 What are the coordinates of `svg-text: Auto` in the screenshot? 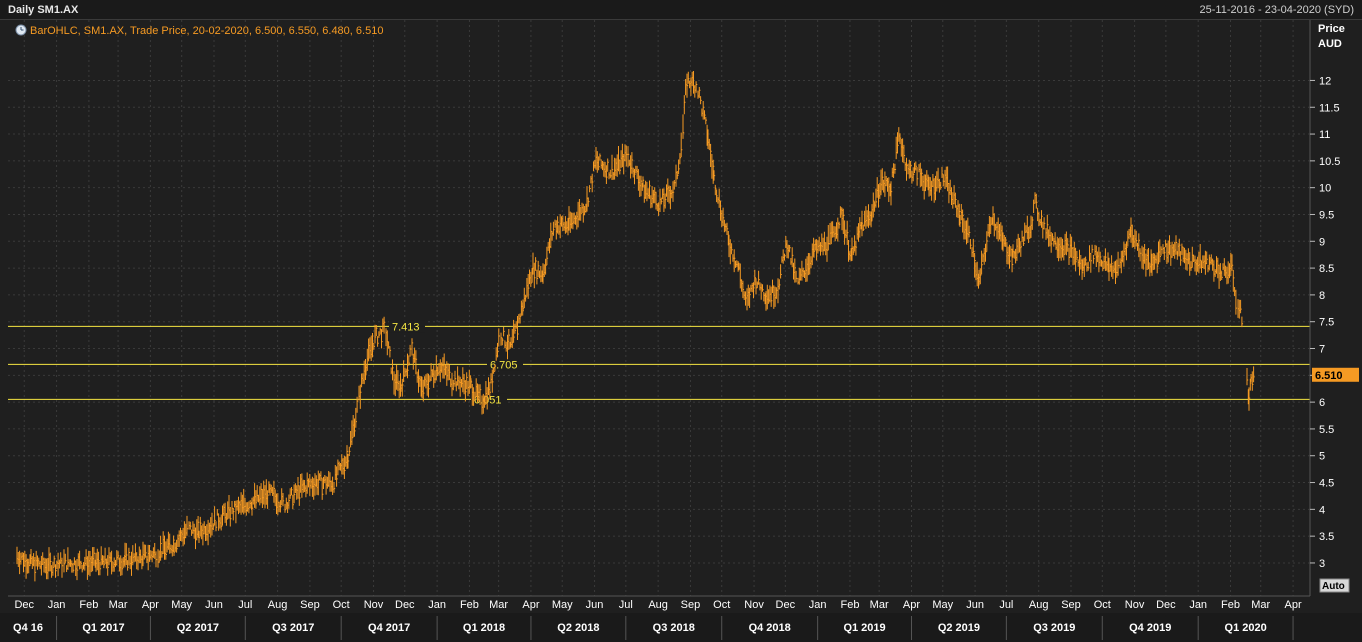 It's located at (1333, 586).